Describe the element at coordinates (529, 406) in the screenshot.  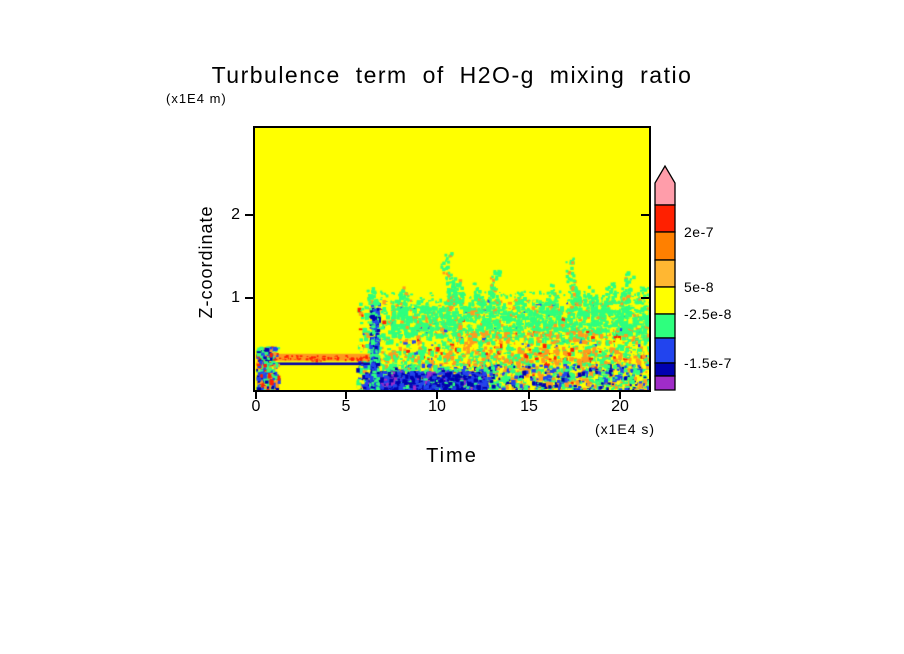
I see `x-tick-label-15: 15` at that location.